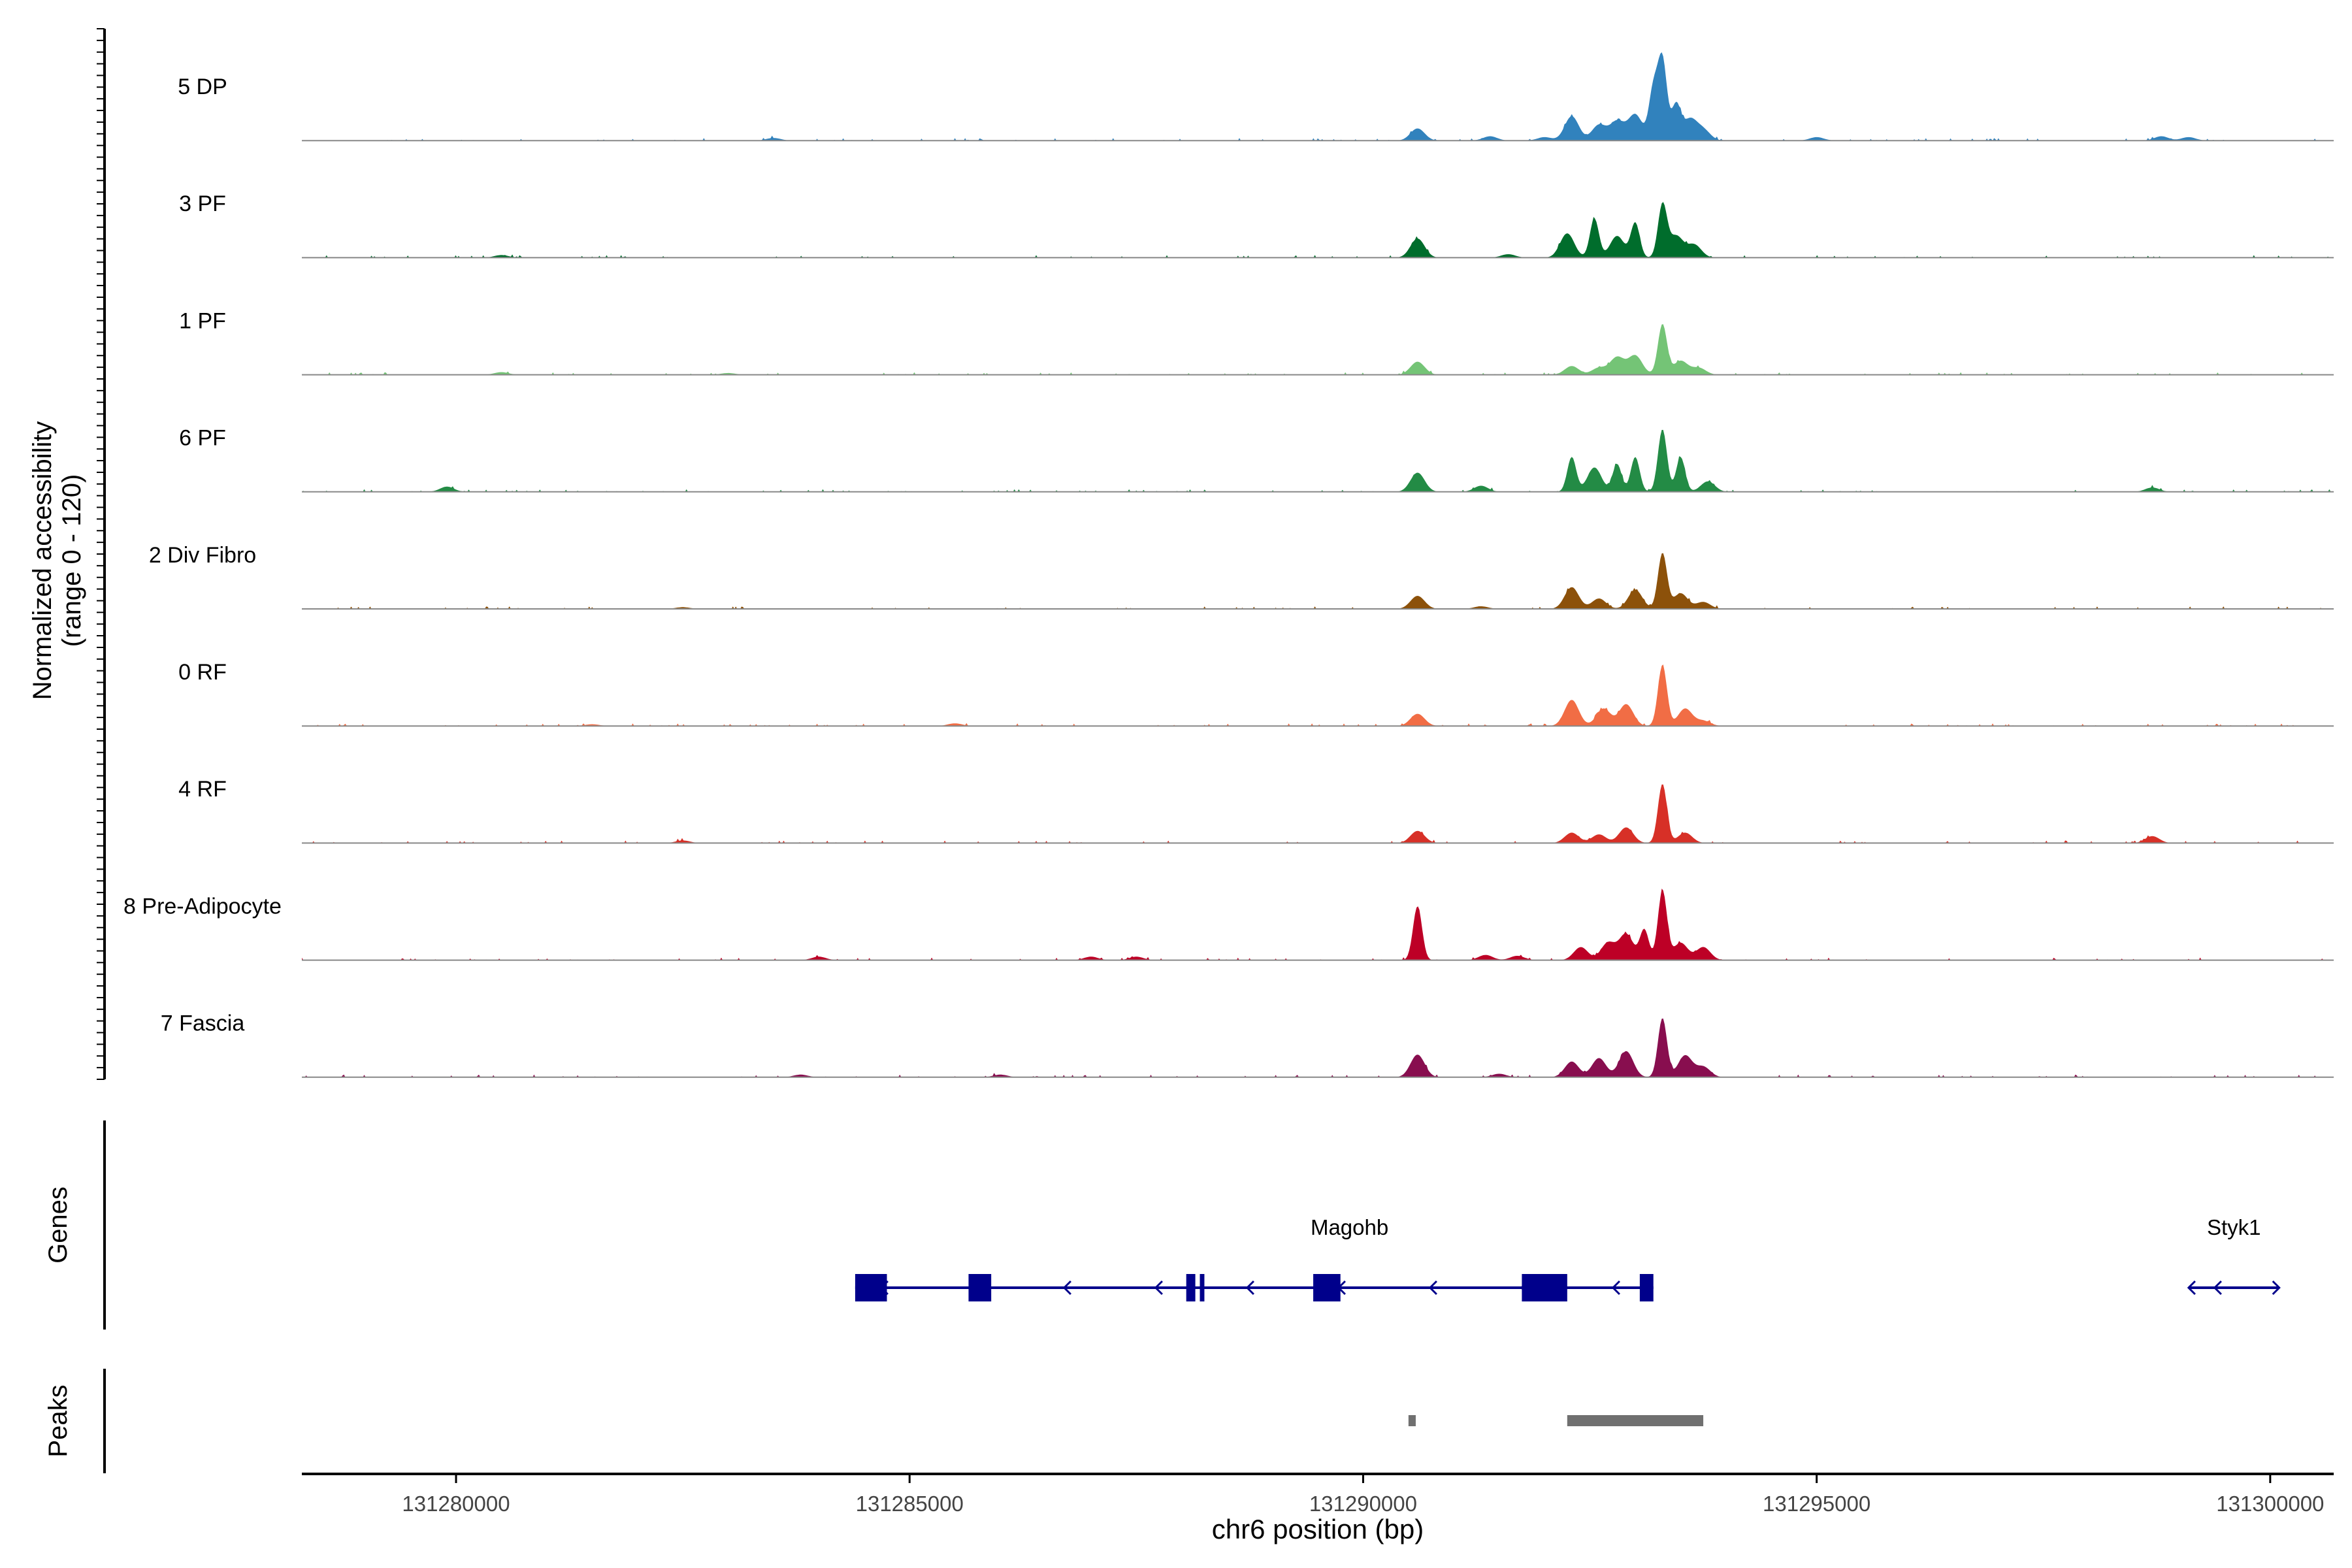 The height and width of the screenshot is (1568, 2352). I want to click on track-label: 6 PF, so click(202, 438).